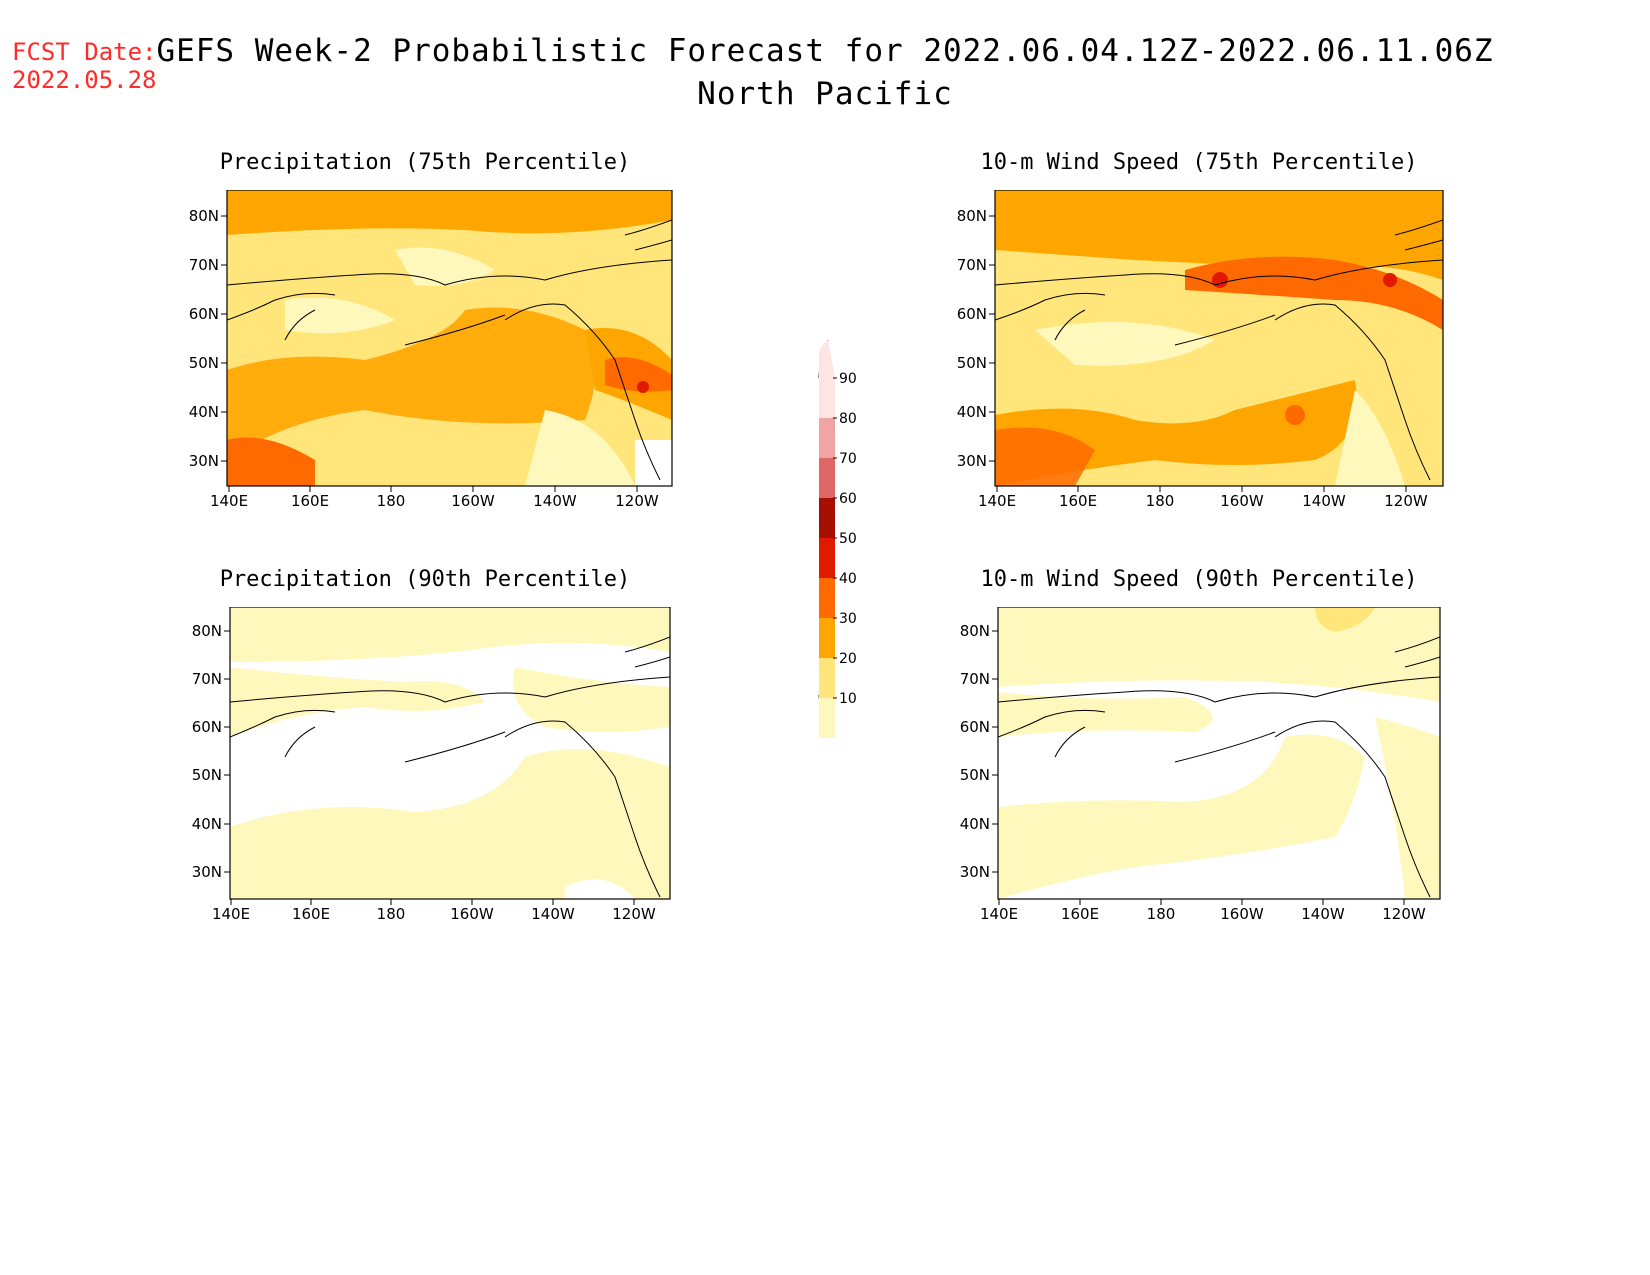 This screenshot has width=1650, height=1275. I want to click on panel-title: 10-m Wind Speed (90th Percentile), so click(1199, 579).